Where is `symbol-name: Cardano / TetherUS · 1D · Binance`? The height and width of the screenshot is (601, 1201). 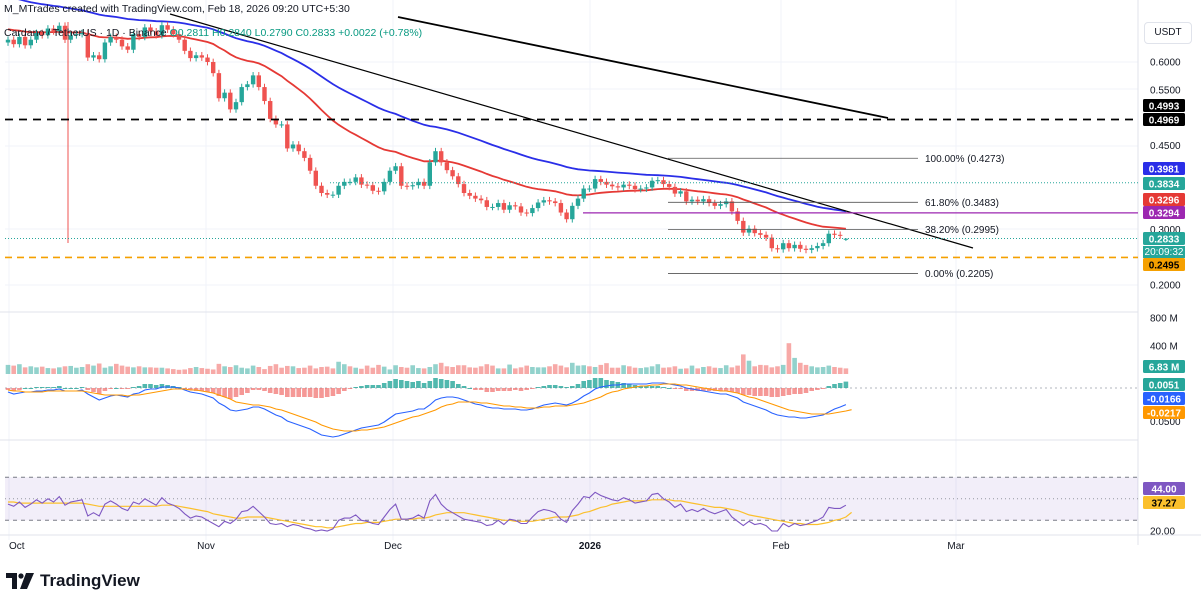
symbol-name: Cardano / TetherUS · 1D · Binance is located at coordinates (85, 33).